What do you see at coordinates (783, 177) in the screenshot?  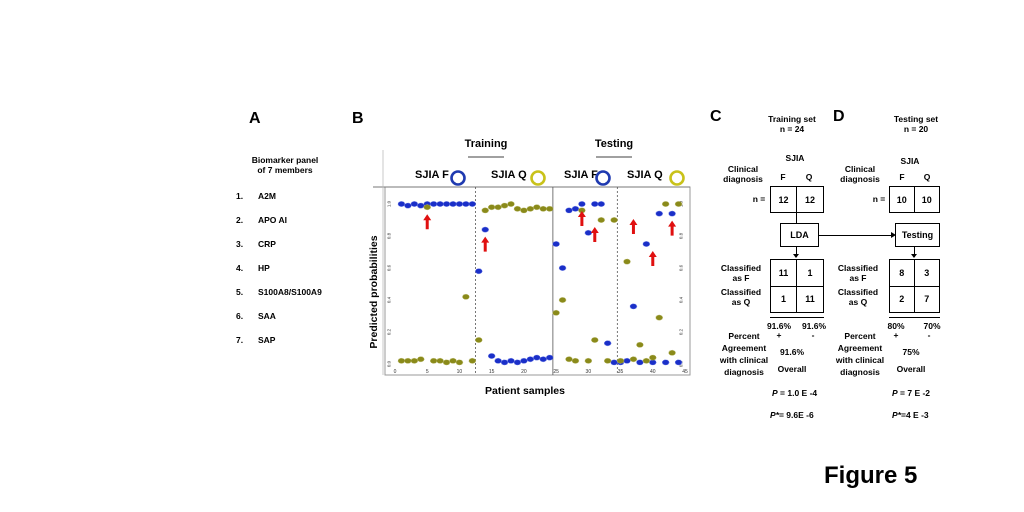 I see `c-col-f: F` at bounding box center [783, 177].